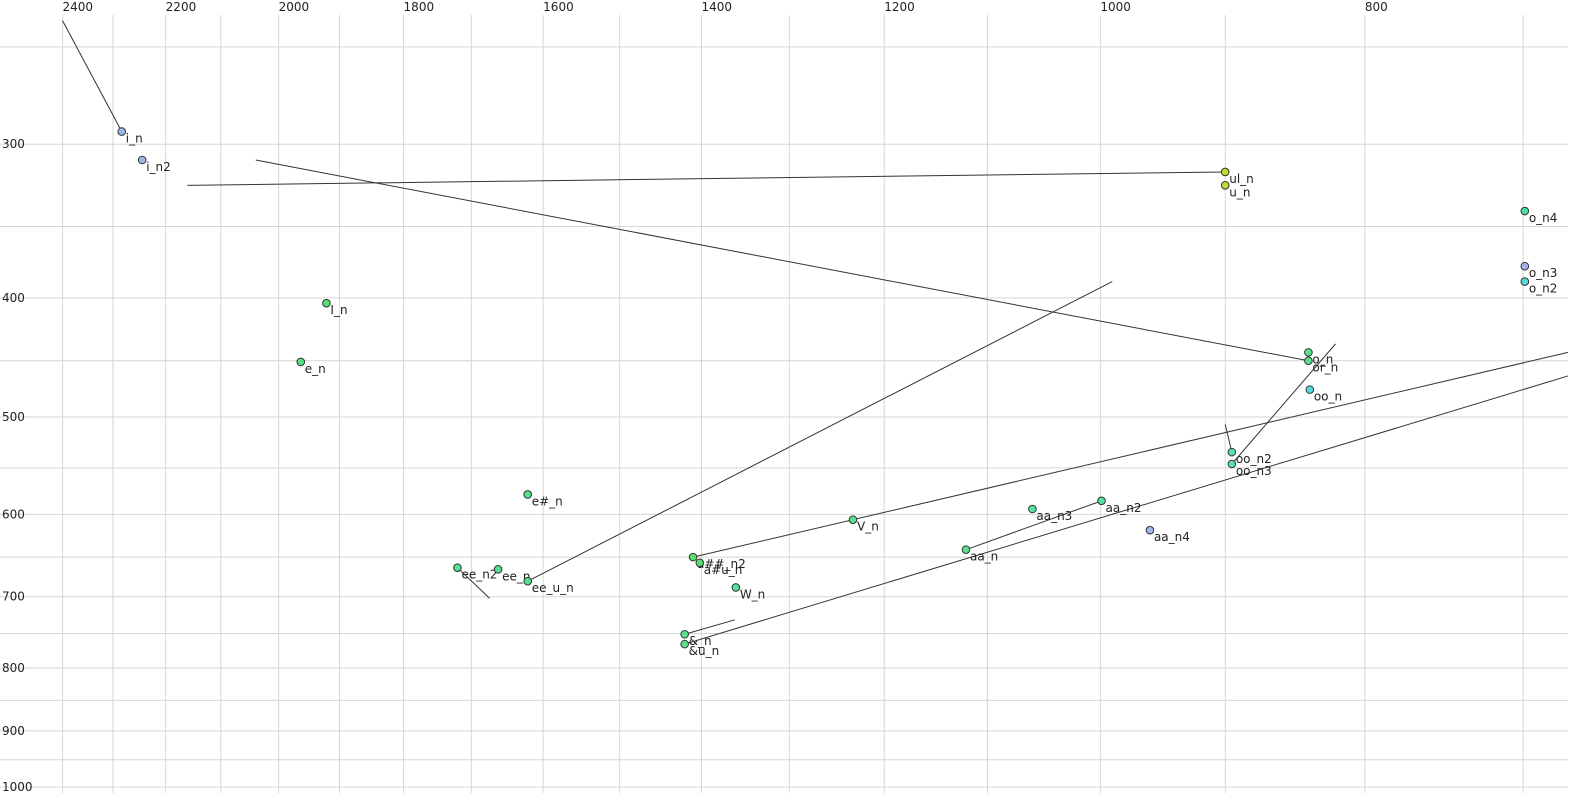  I want to click on point-label: aa_n4, so click(1172, 537).